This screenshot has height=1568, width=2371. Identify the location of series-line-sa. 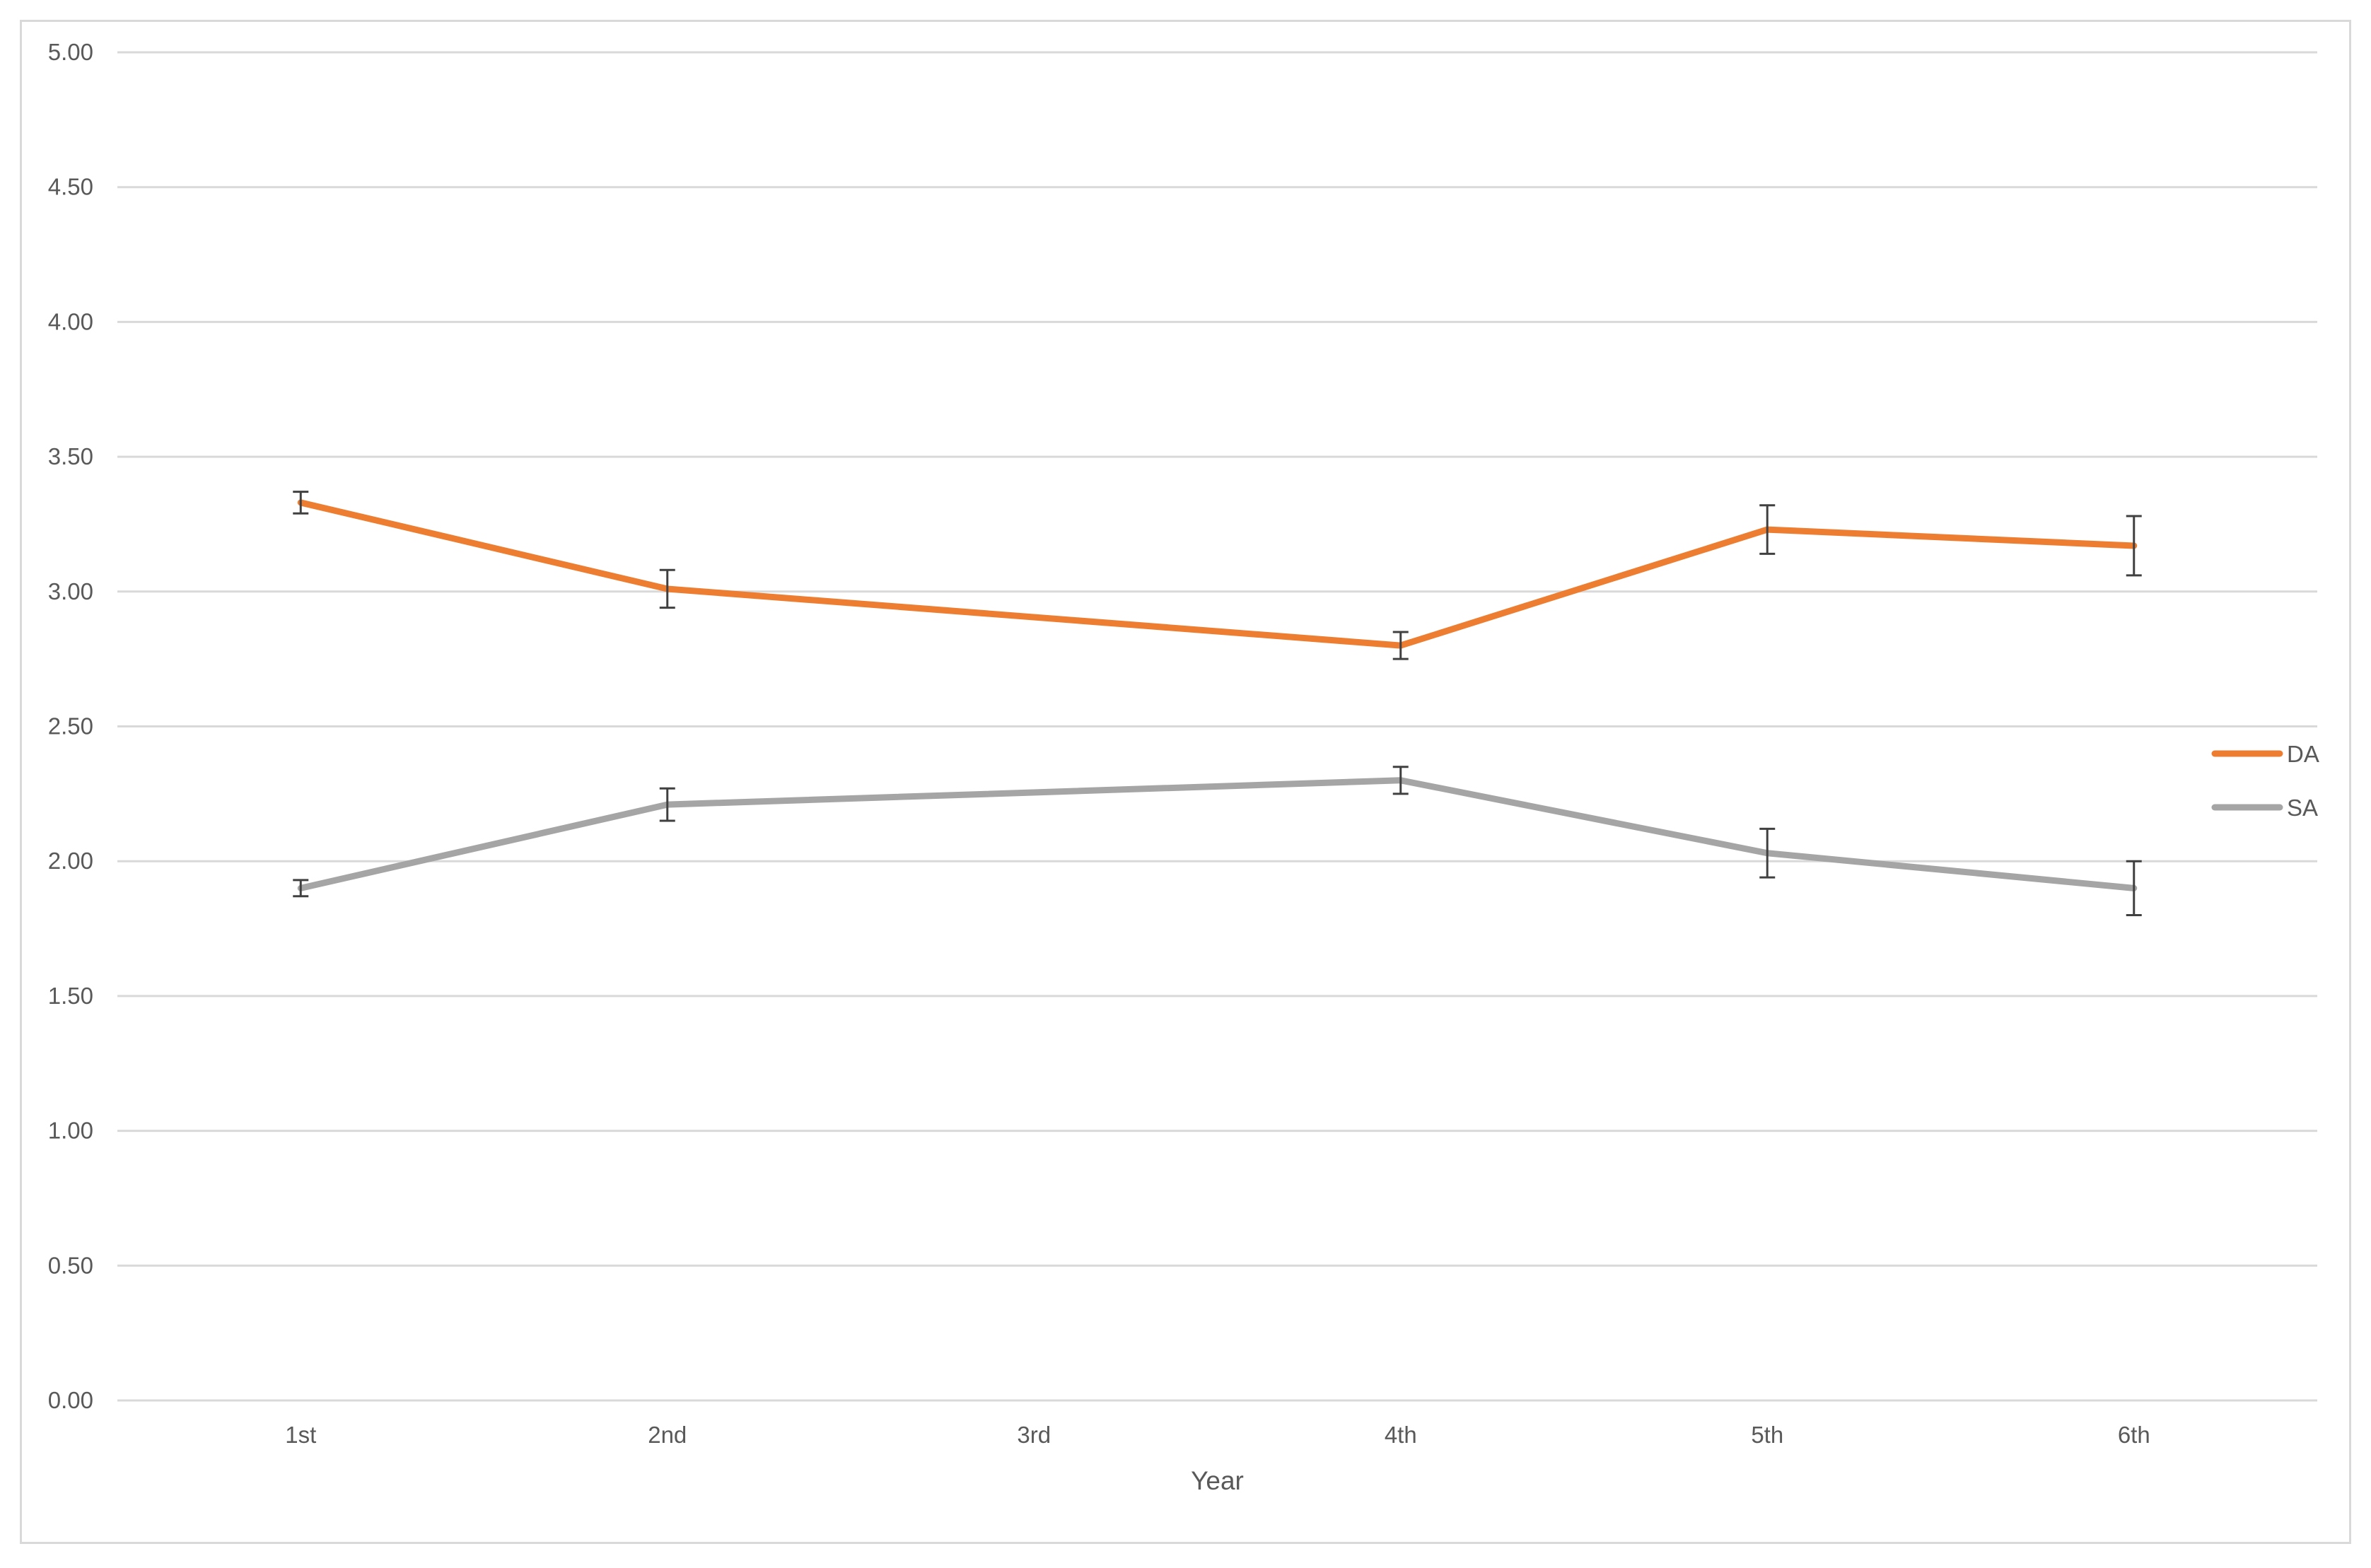
(1217, 834).